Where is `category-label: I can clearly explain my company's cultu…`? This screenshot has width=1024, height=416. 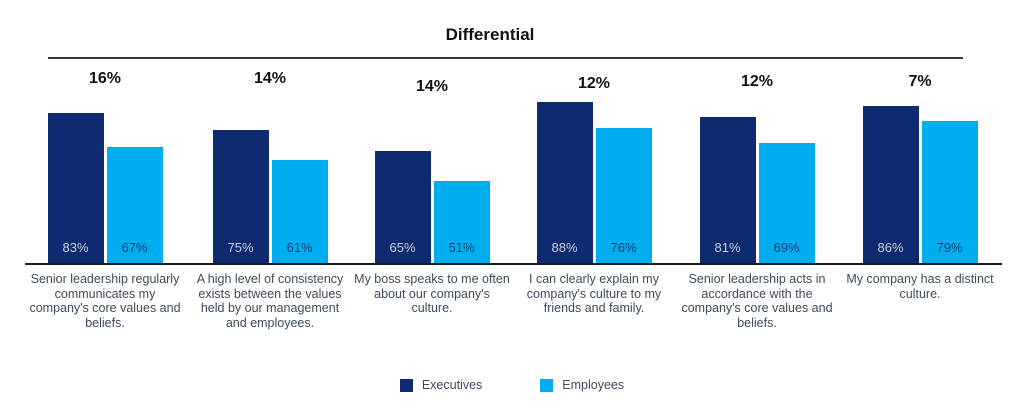
category-label: I can clearly explain my company's cultu… is located at coordinates (594, 293).